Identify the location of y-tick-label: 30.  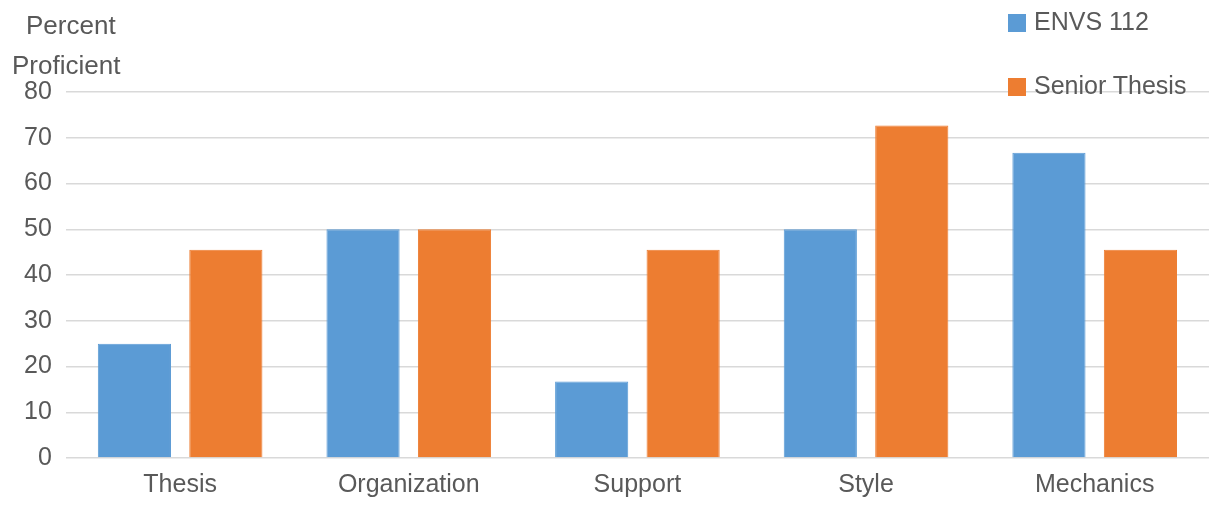
(38, 318).